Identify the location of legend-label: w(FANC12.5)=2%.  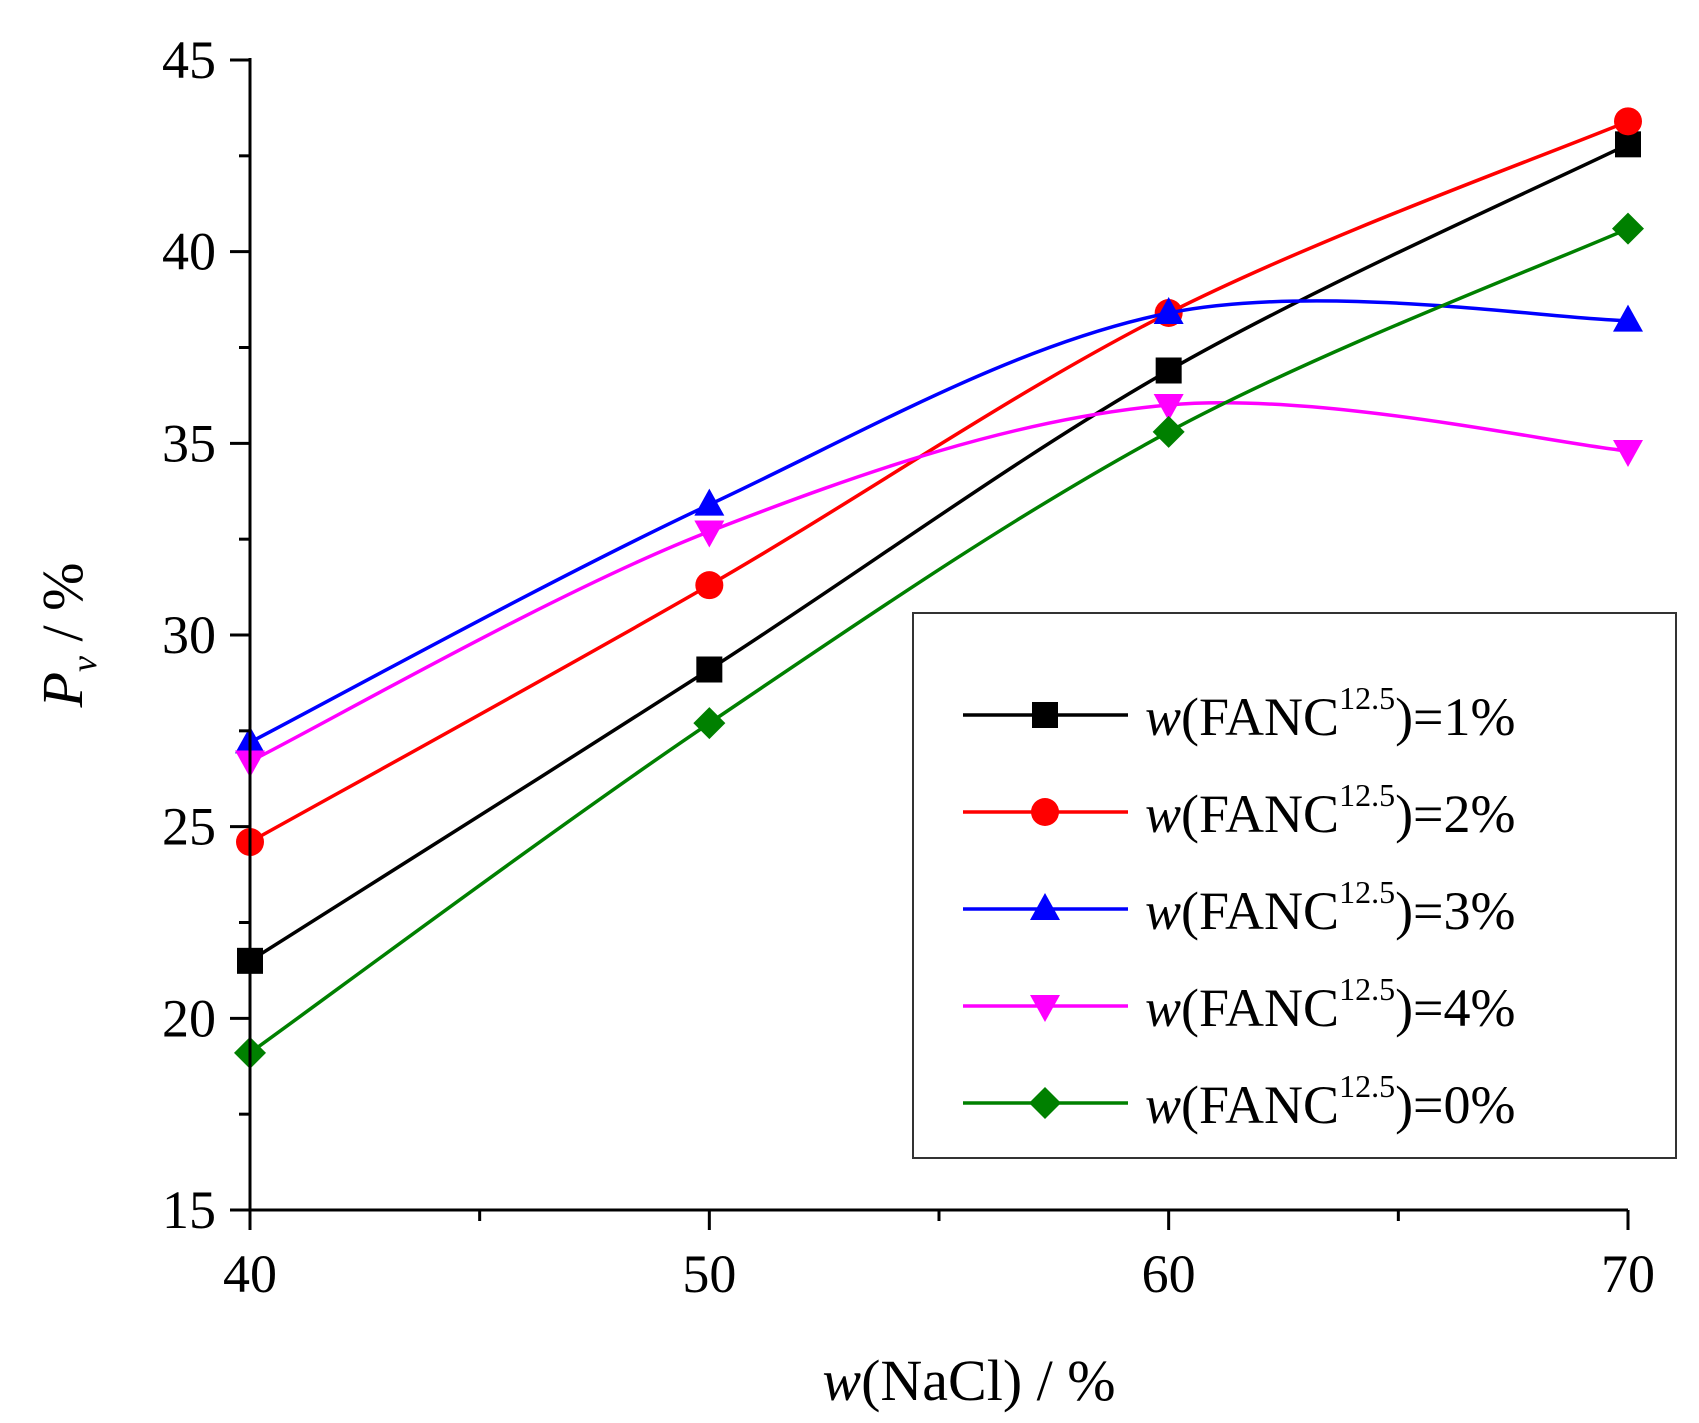
(1330, 810).